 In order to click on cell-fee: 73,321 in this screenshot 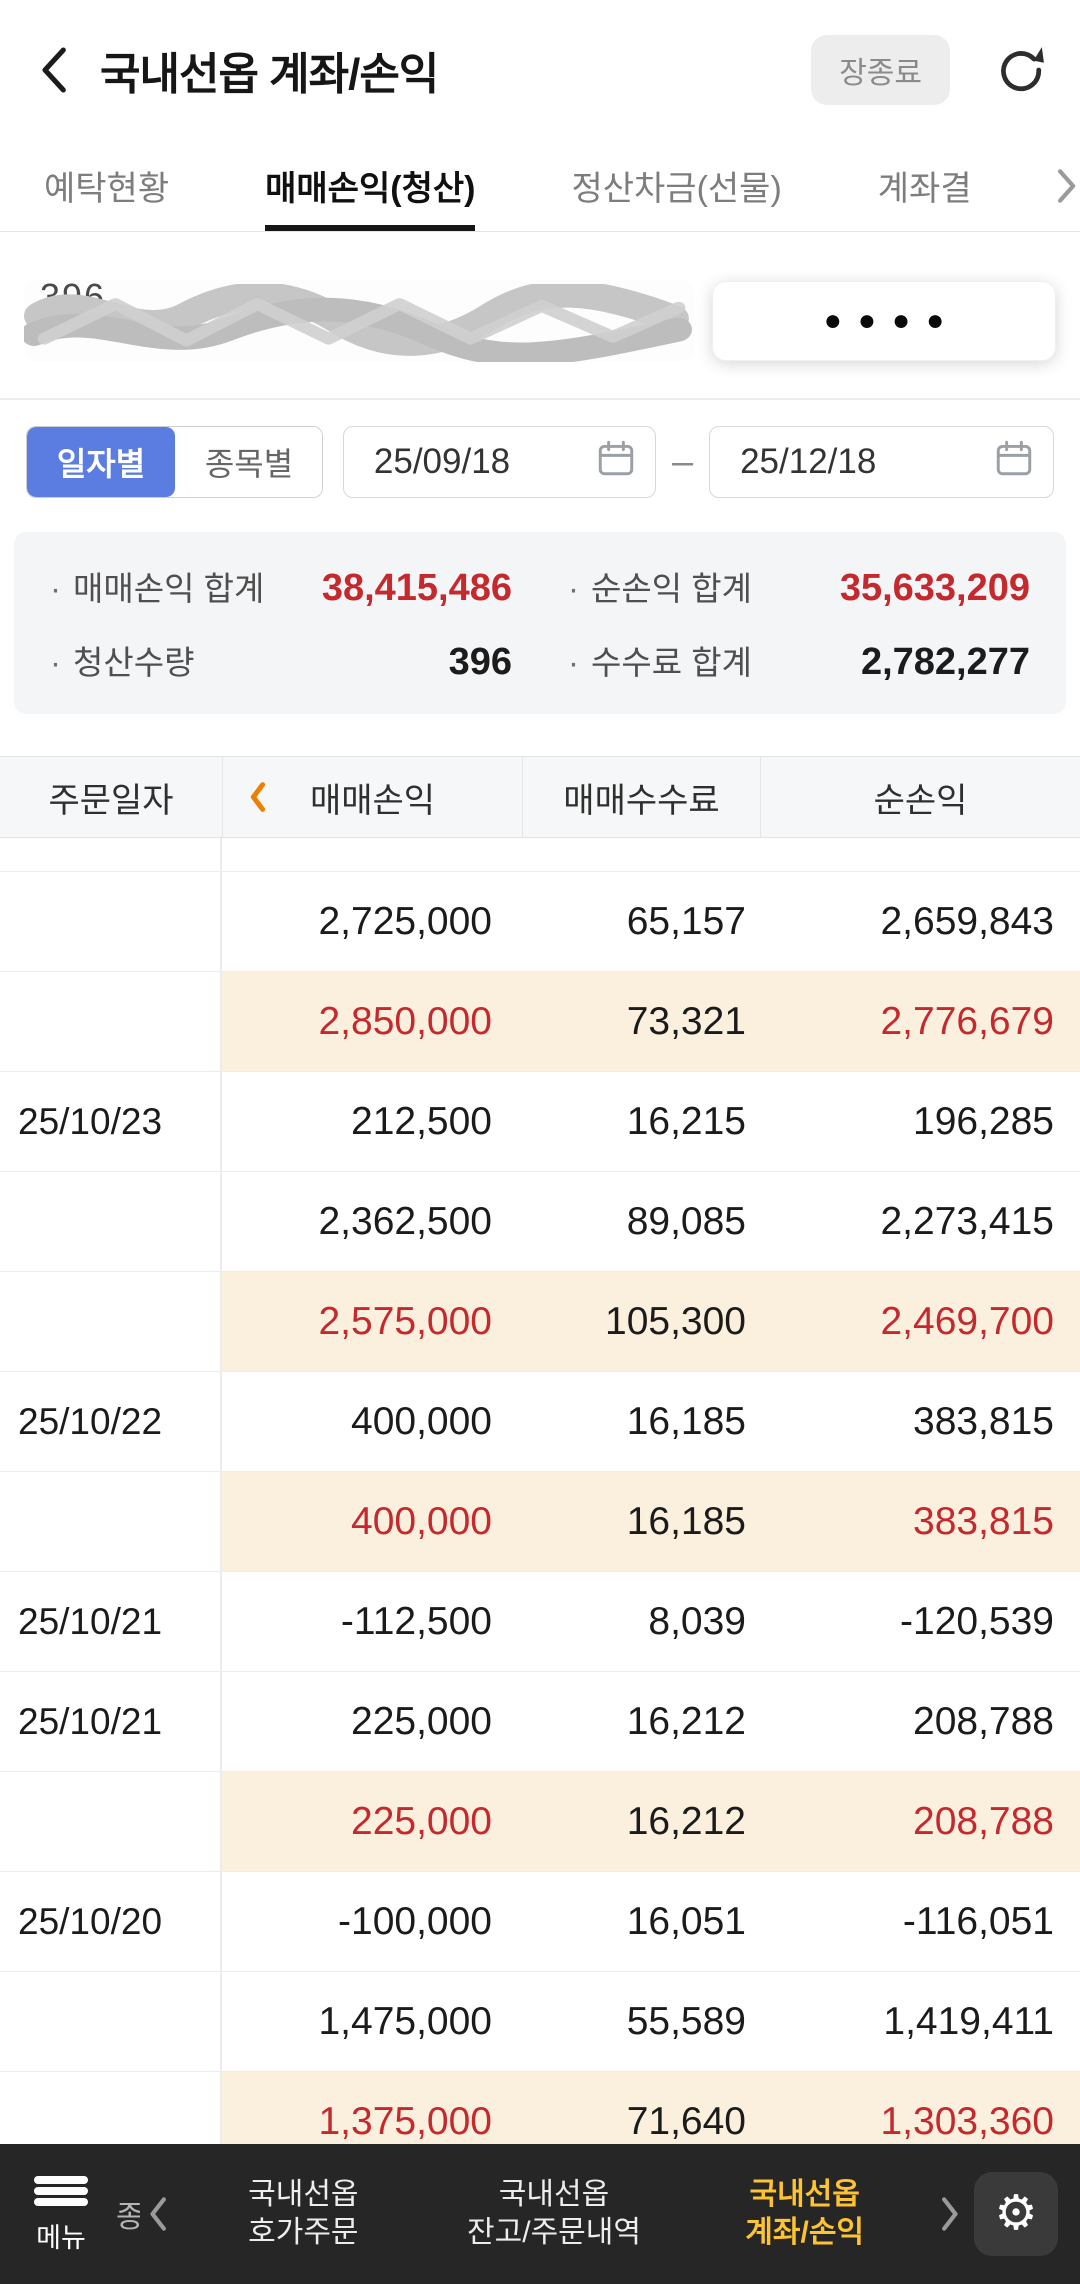, I will do `click(641, 1021)`.